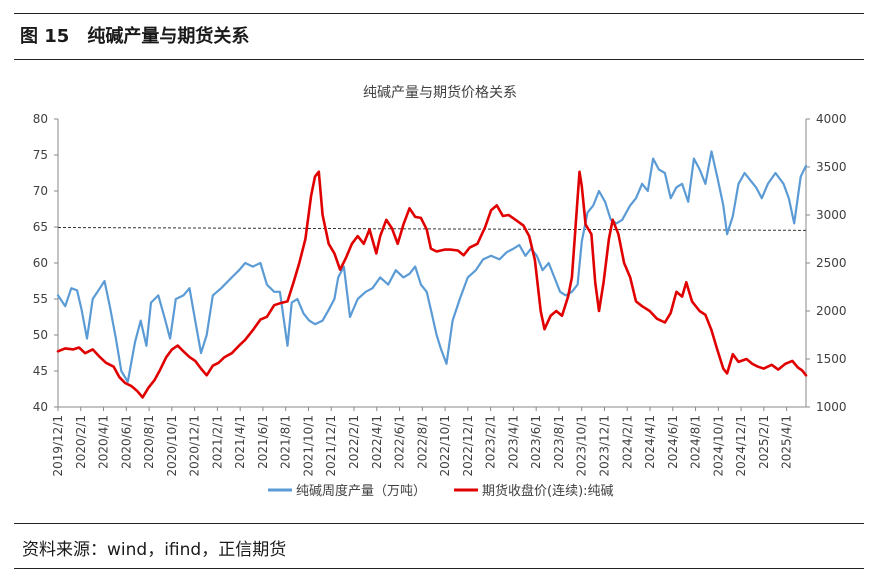 The image size is (888, 584). I want to click on y-right-tick-label: 1500, so click(831, 359).